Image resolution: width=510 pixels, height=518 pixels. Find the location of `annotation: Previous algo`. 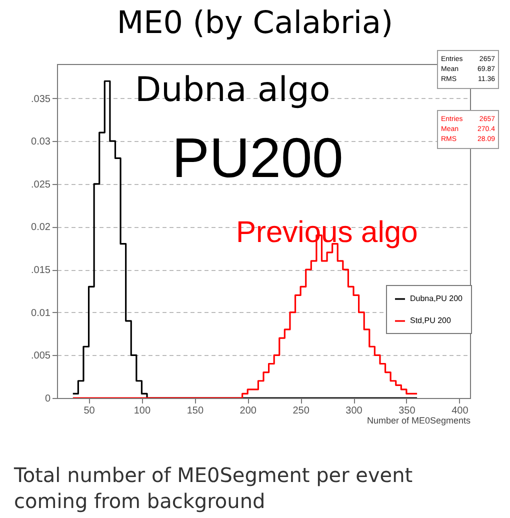

annotation: Previous algo is located at coordinates (327, 232).